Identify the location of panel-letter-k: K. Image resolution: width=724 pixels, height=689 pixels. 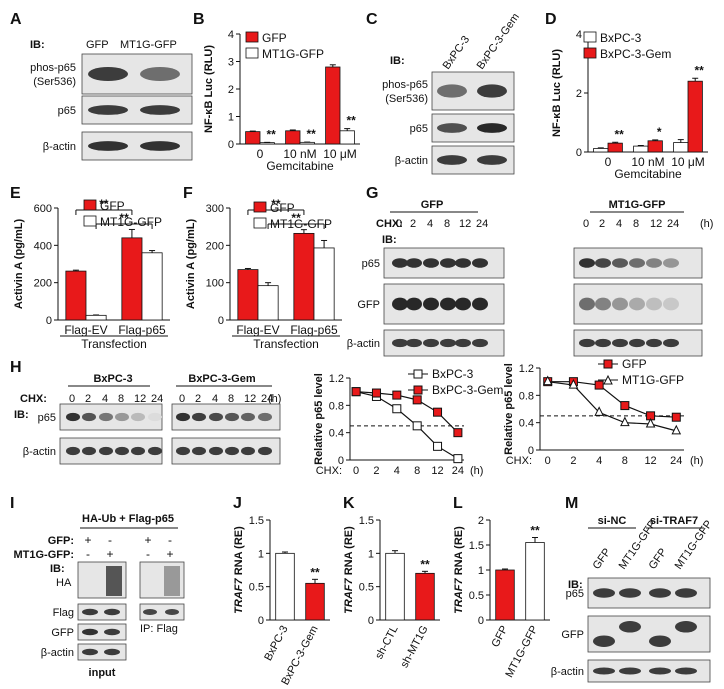
(349, 503).